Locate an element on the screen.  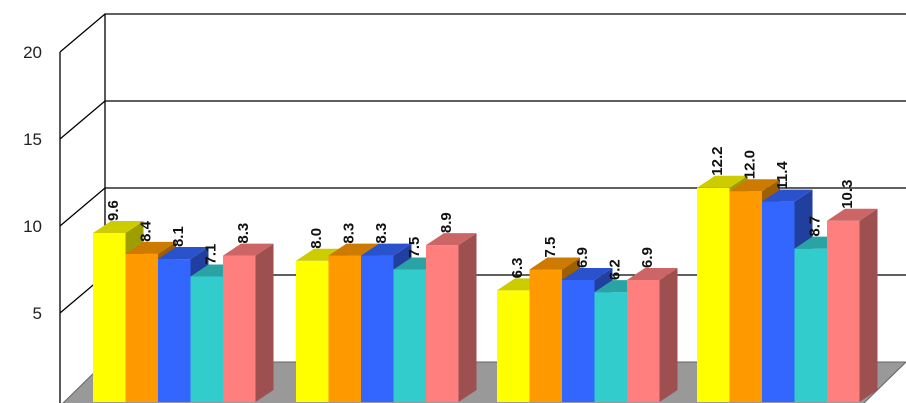
data-label: 12.2 is located at coordinates (717, 161).